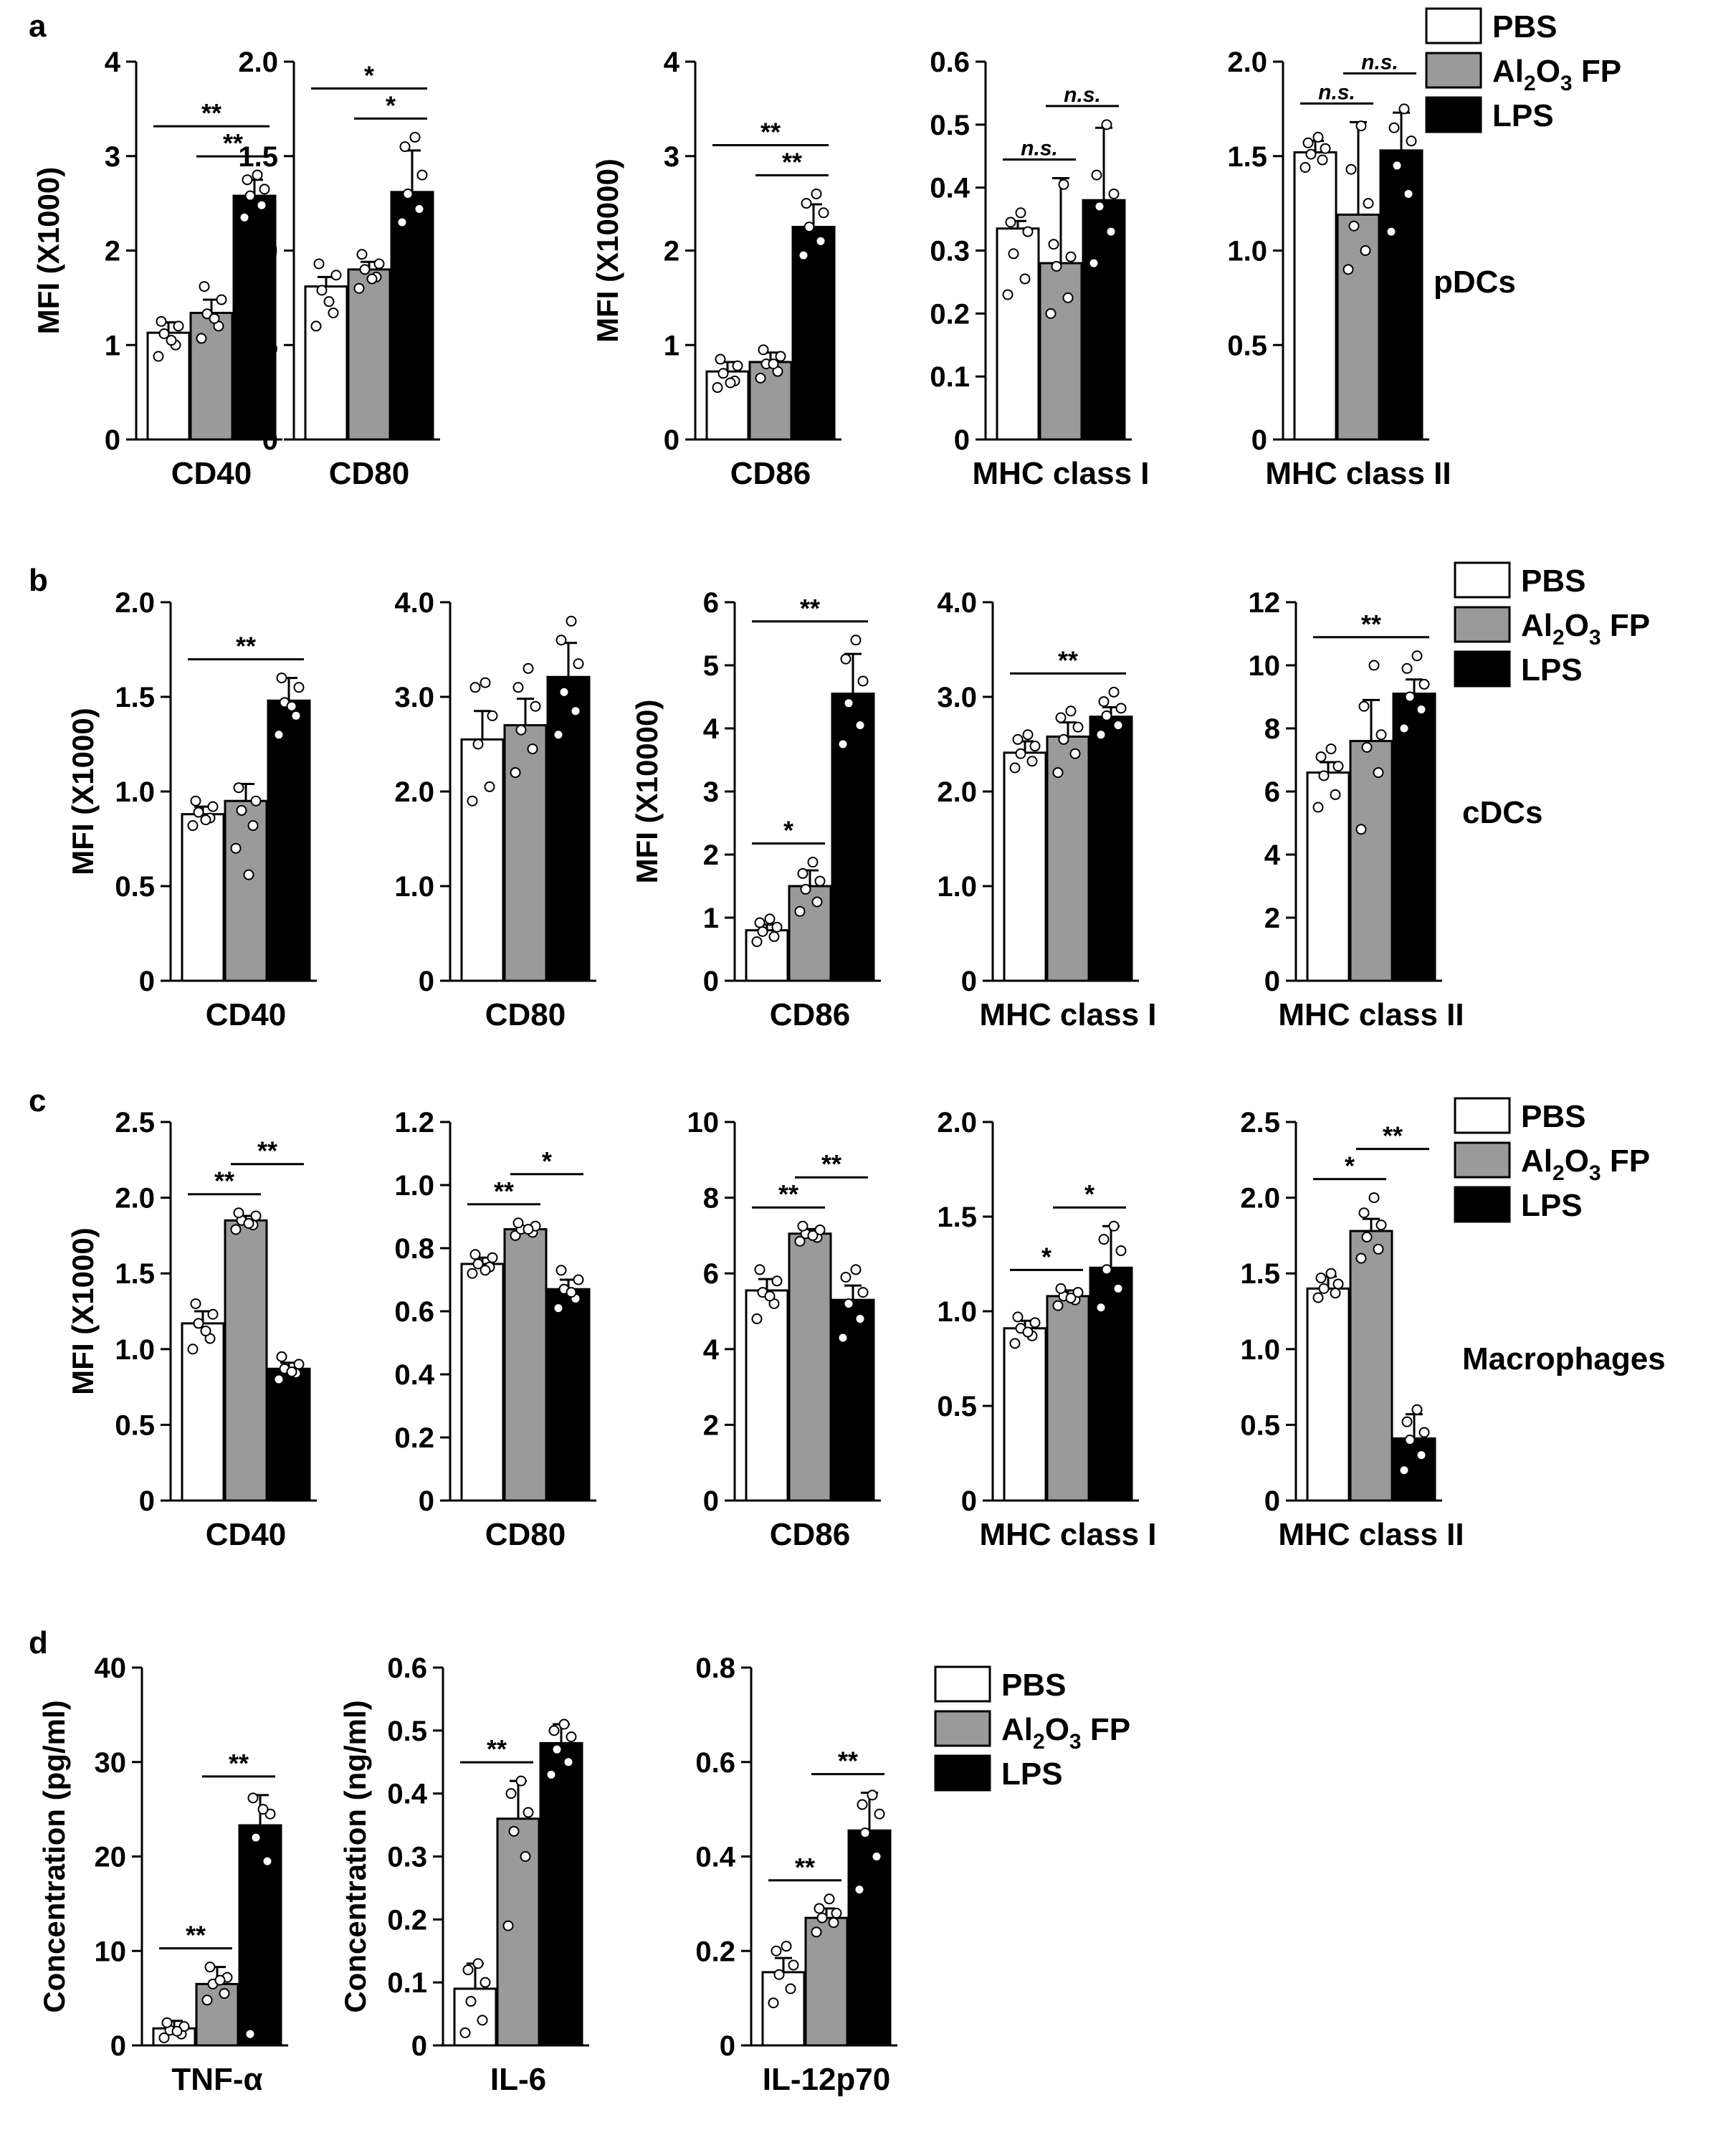  I want to click on sig-label: *, so click(1046, 1256).